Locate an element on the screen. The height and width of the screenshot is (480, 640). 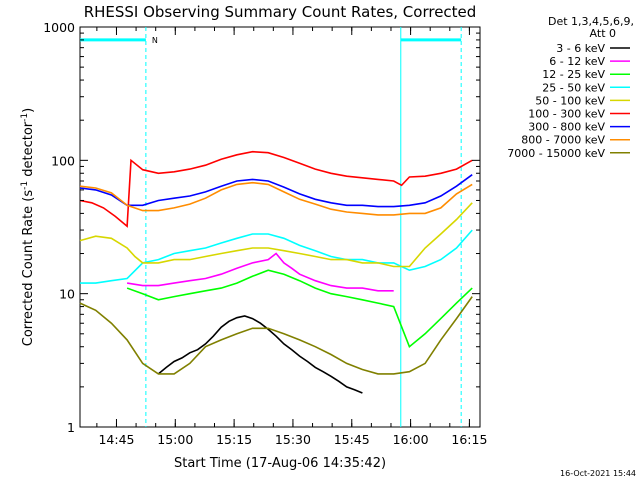
generation-timestamp: 16-Oct-2021 15:44 is located at coordinates (598, 473).